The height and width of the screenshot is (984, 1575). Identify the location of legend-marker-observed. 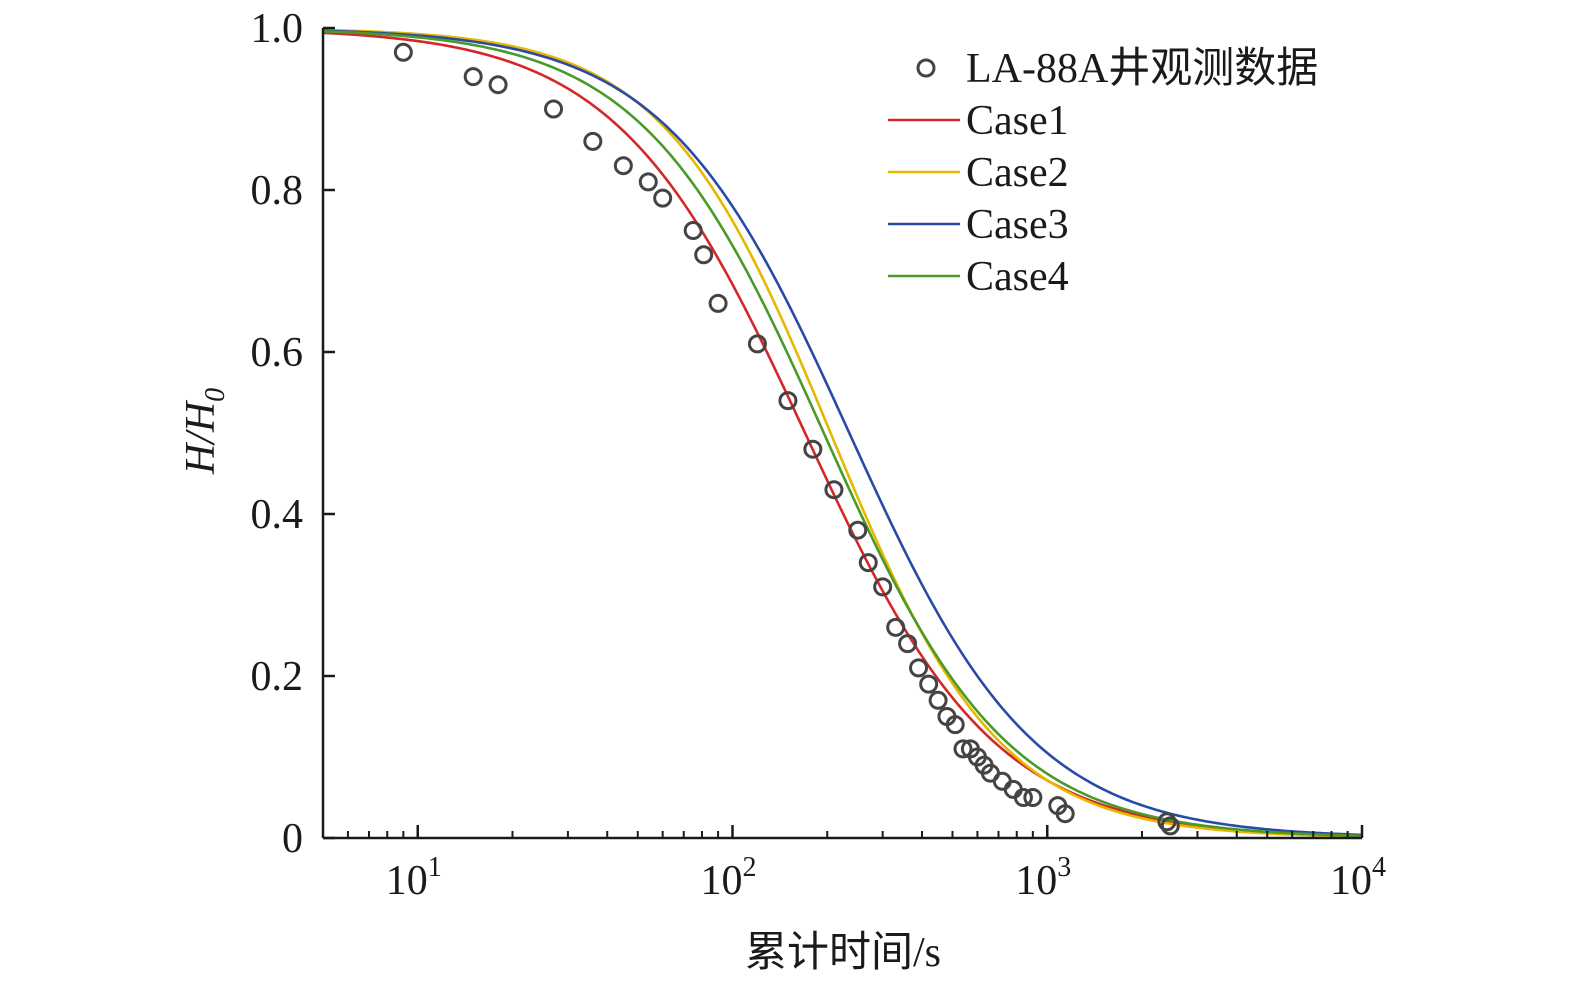
(926, 68).